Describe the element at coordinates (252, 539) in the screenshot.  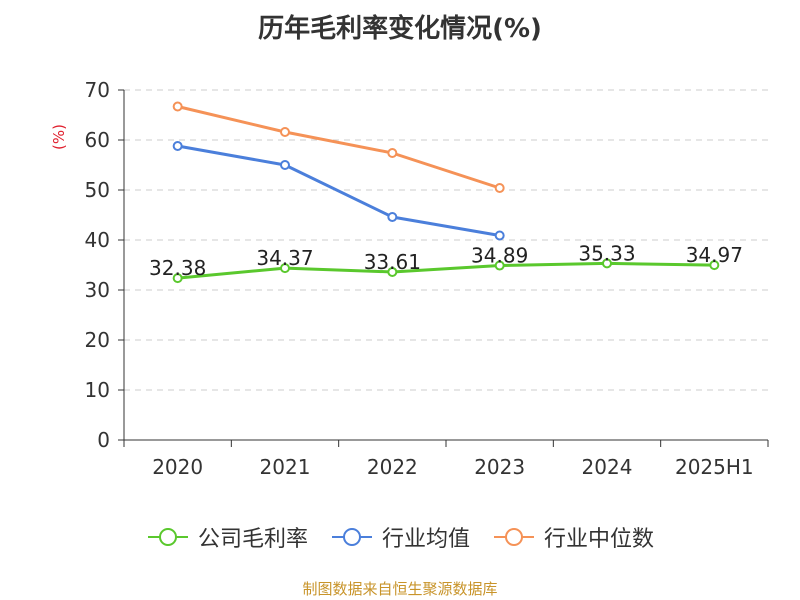
I see `legend-label-company: 公司毛利率` at that location.